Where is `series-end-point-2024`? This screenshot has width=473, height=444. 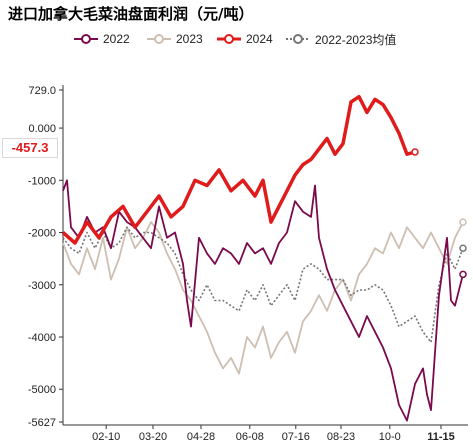 series-end-point-2024 is located at coordinates (415, 152).